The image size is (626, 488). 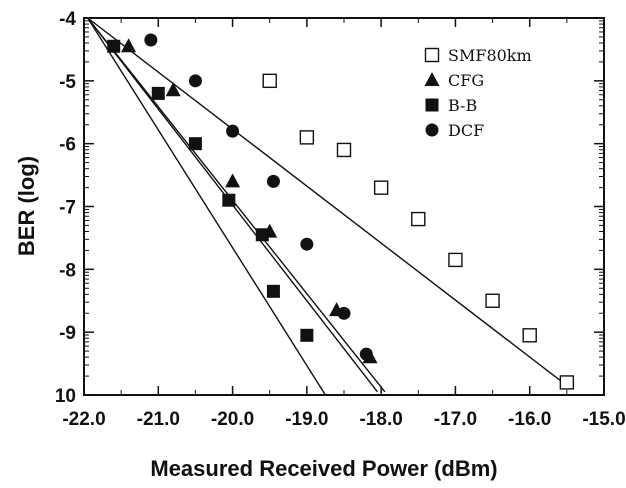 What do you see at coordinates (67, 270) in the screenshot?
I see `y-tick-label: -8` at bounding box center [67, 270].